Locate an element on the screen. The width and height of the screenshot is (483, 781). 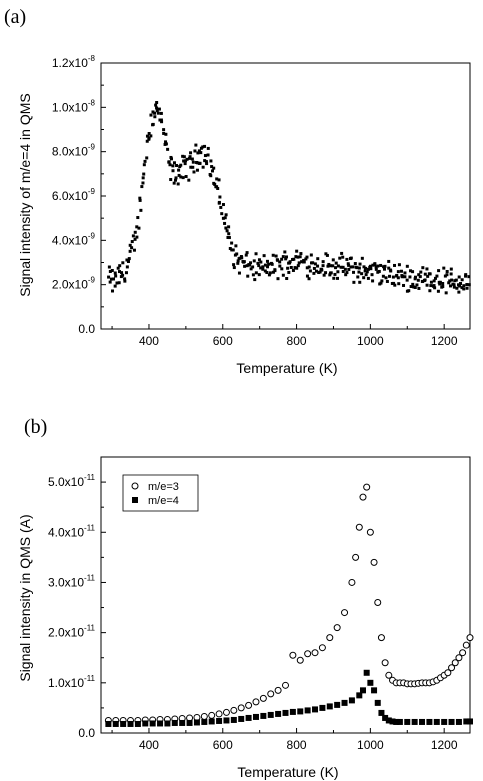
panel-a-label: (a) is located at coordinates (15, 17).